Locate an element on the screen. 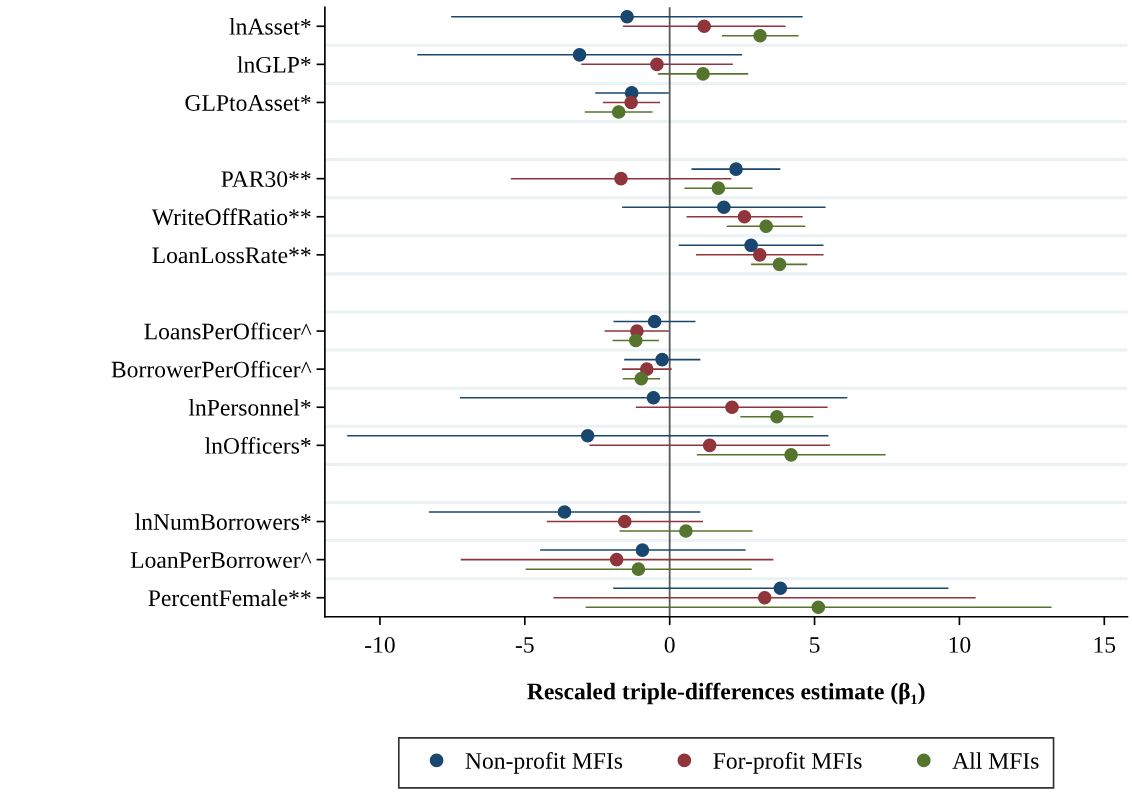 The image size is (1132, 801). y-tick-label: LoansPerOfficer^ is located at coordinates (228, 331).